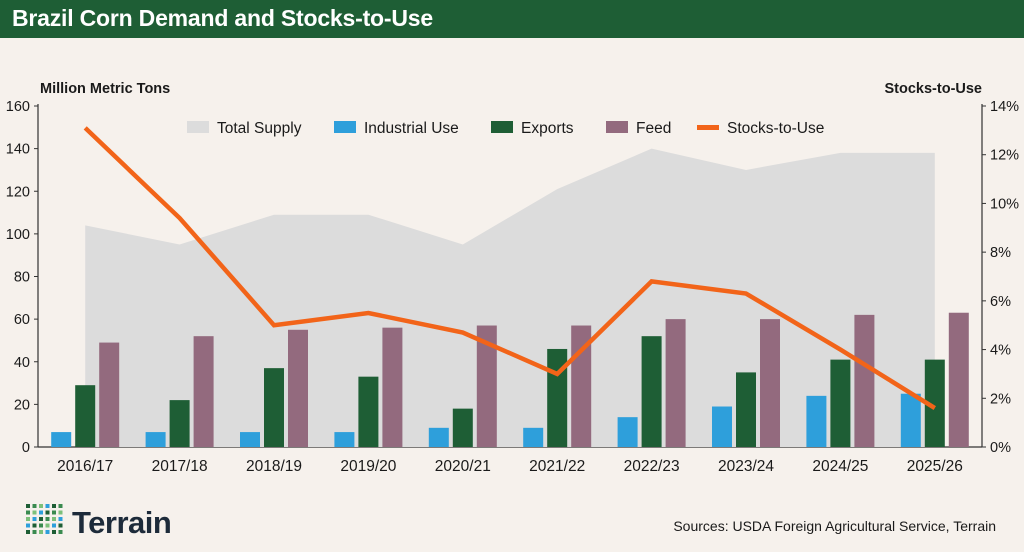  What do you see at coordinates (222, 18) in the screenshot?
I see `chart-title: Brazil Corn Demand and Stocks-to-Use` at bounding box center [222, 18].